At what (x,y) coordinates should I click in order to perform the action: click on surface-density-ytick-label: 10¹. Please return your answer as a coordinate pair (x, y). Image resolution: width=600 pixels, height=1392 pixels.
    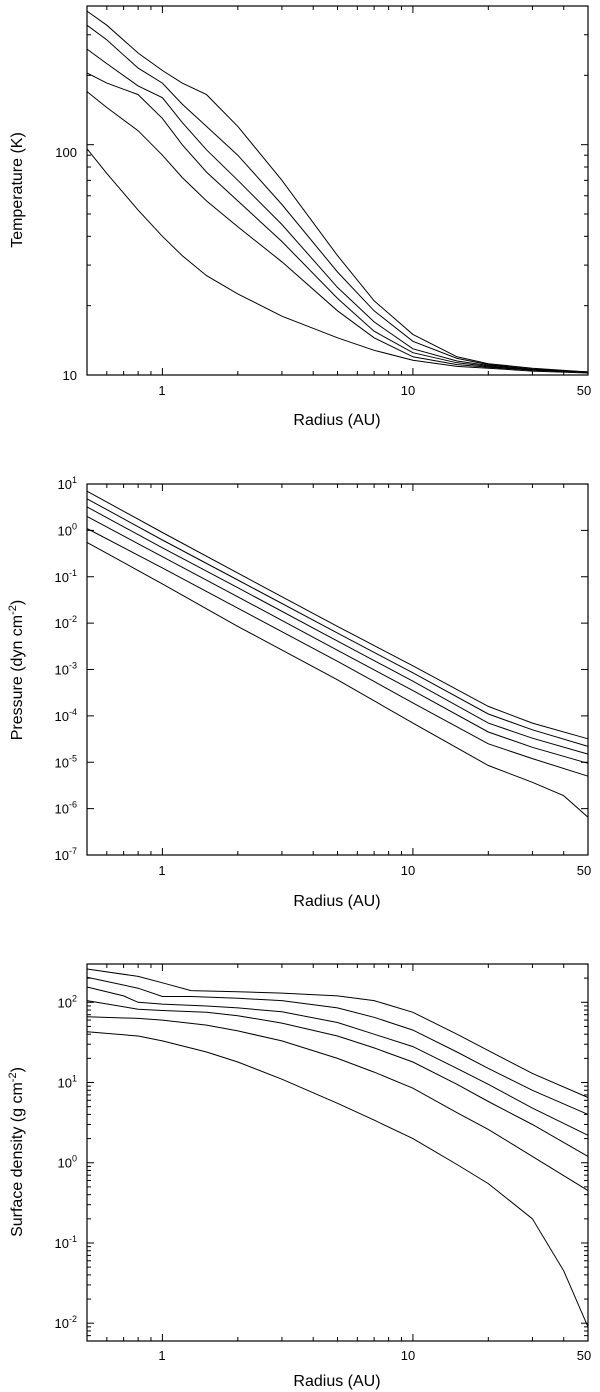
    Looking at the image, I should click on (67, 1082).